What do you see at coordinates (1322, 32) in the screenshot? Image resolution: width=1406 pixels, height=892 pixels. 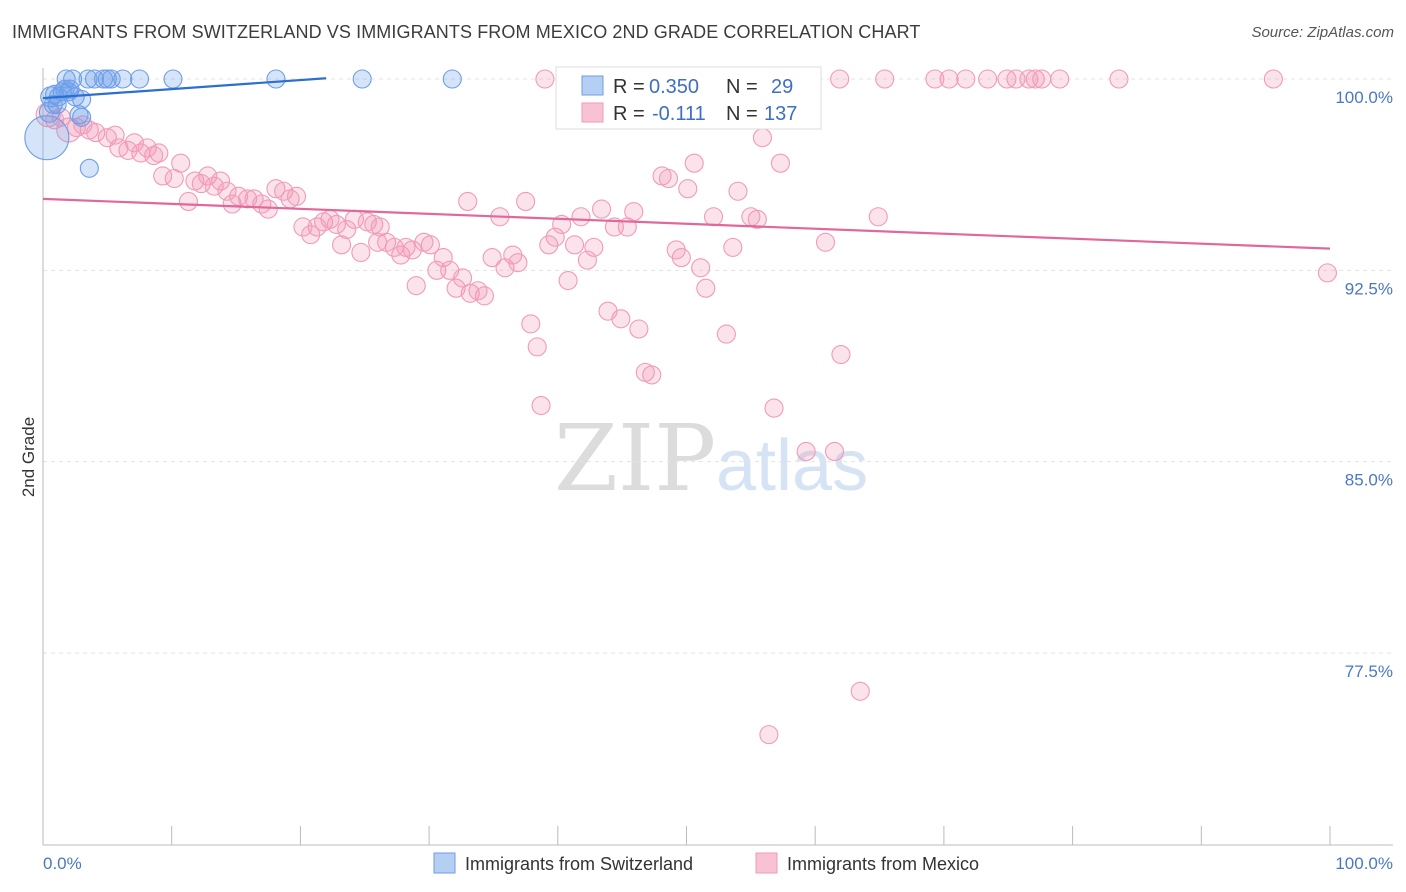 I see `source-credit: Source: ZipAtlas.com` at bounding box center [1322, 32].